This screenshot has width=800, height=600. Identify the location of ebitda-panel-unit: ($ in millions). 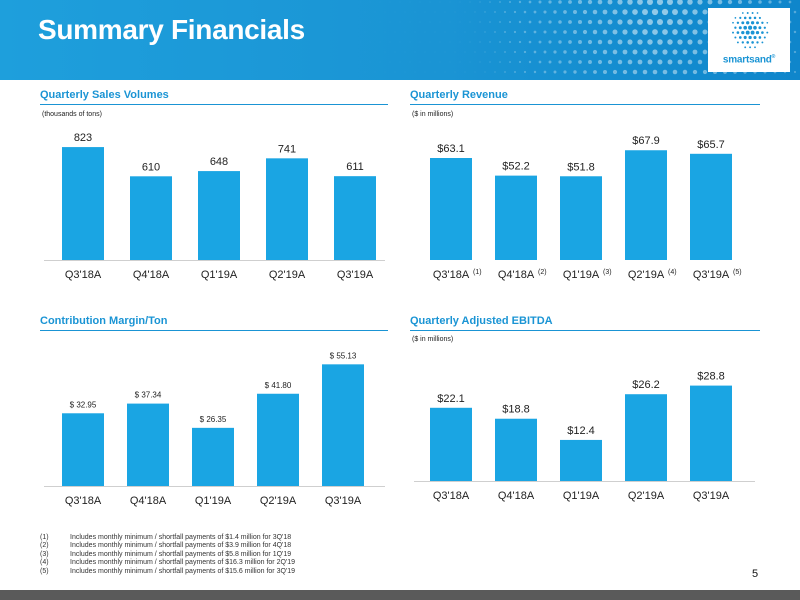
(433, 339).